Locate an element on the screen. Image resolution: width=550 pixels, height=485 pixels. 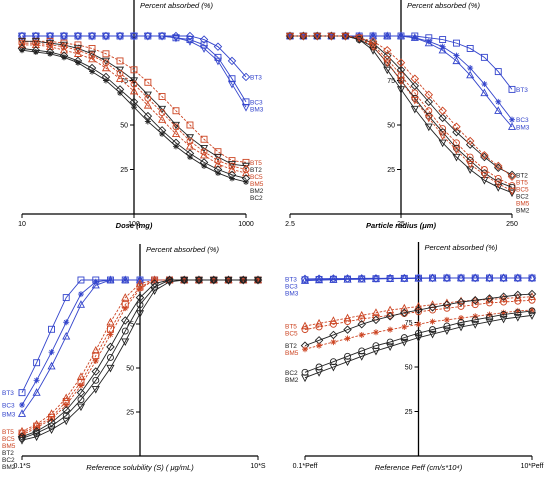
x-tick-label: 100 is located at coordinates (134, 224).